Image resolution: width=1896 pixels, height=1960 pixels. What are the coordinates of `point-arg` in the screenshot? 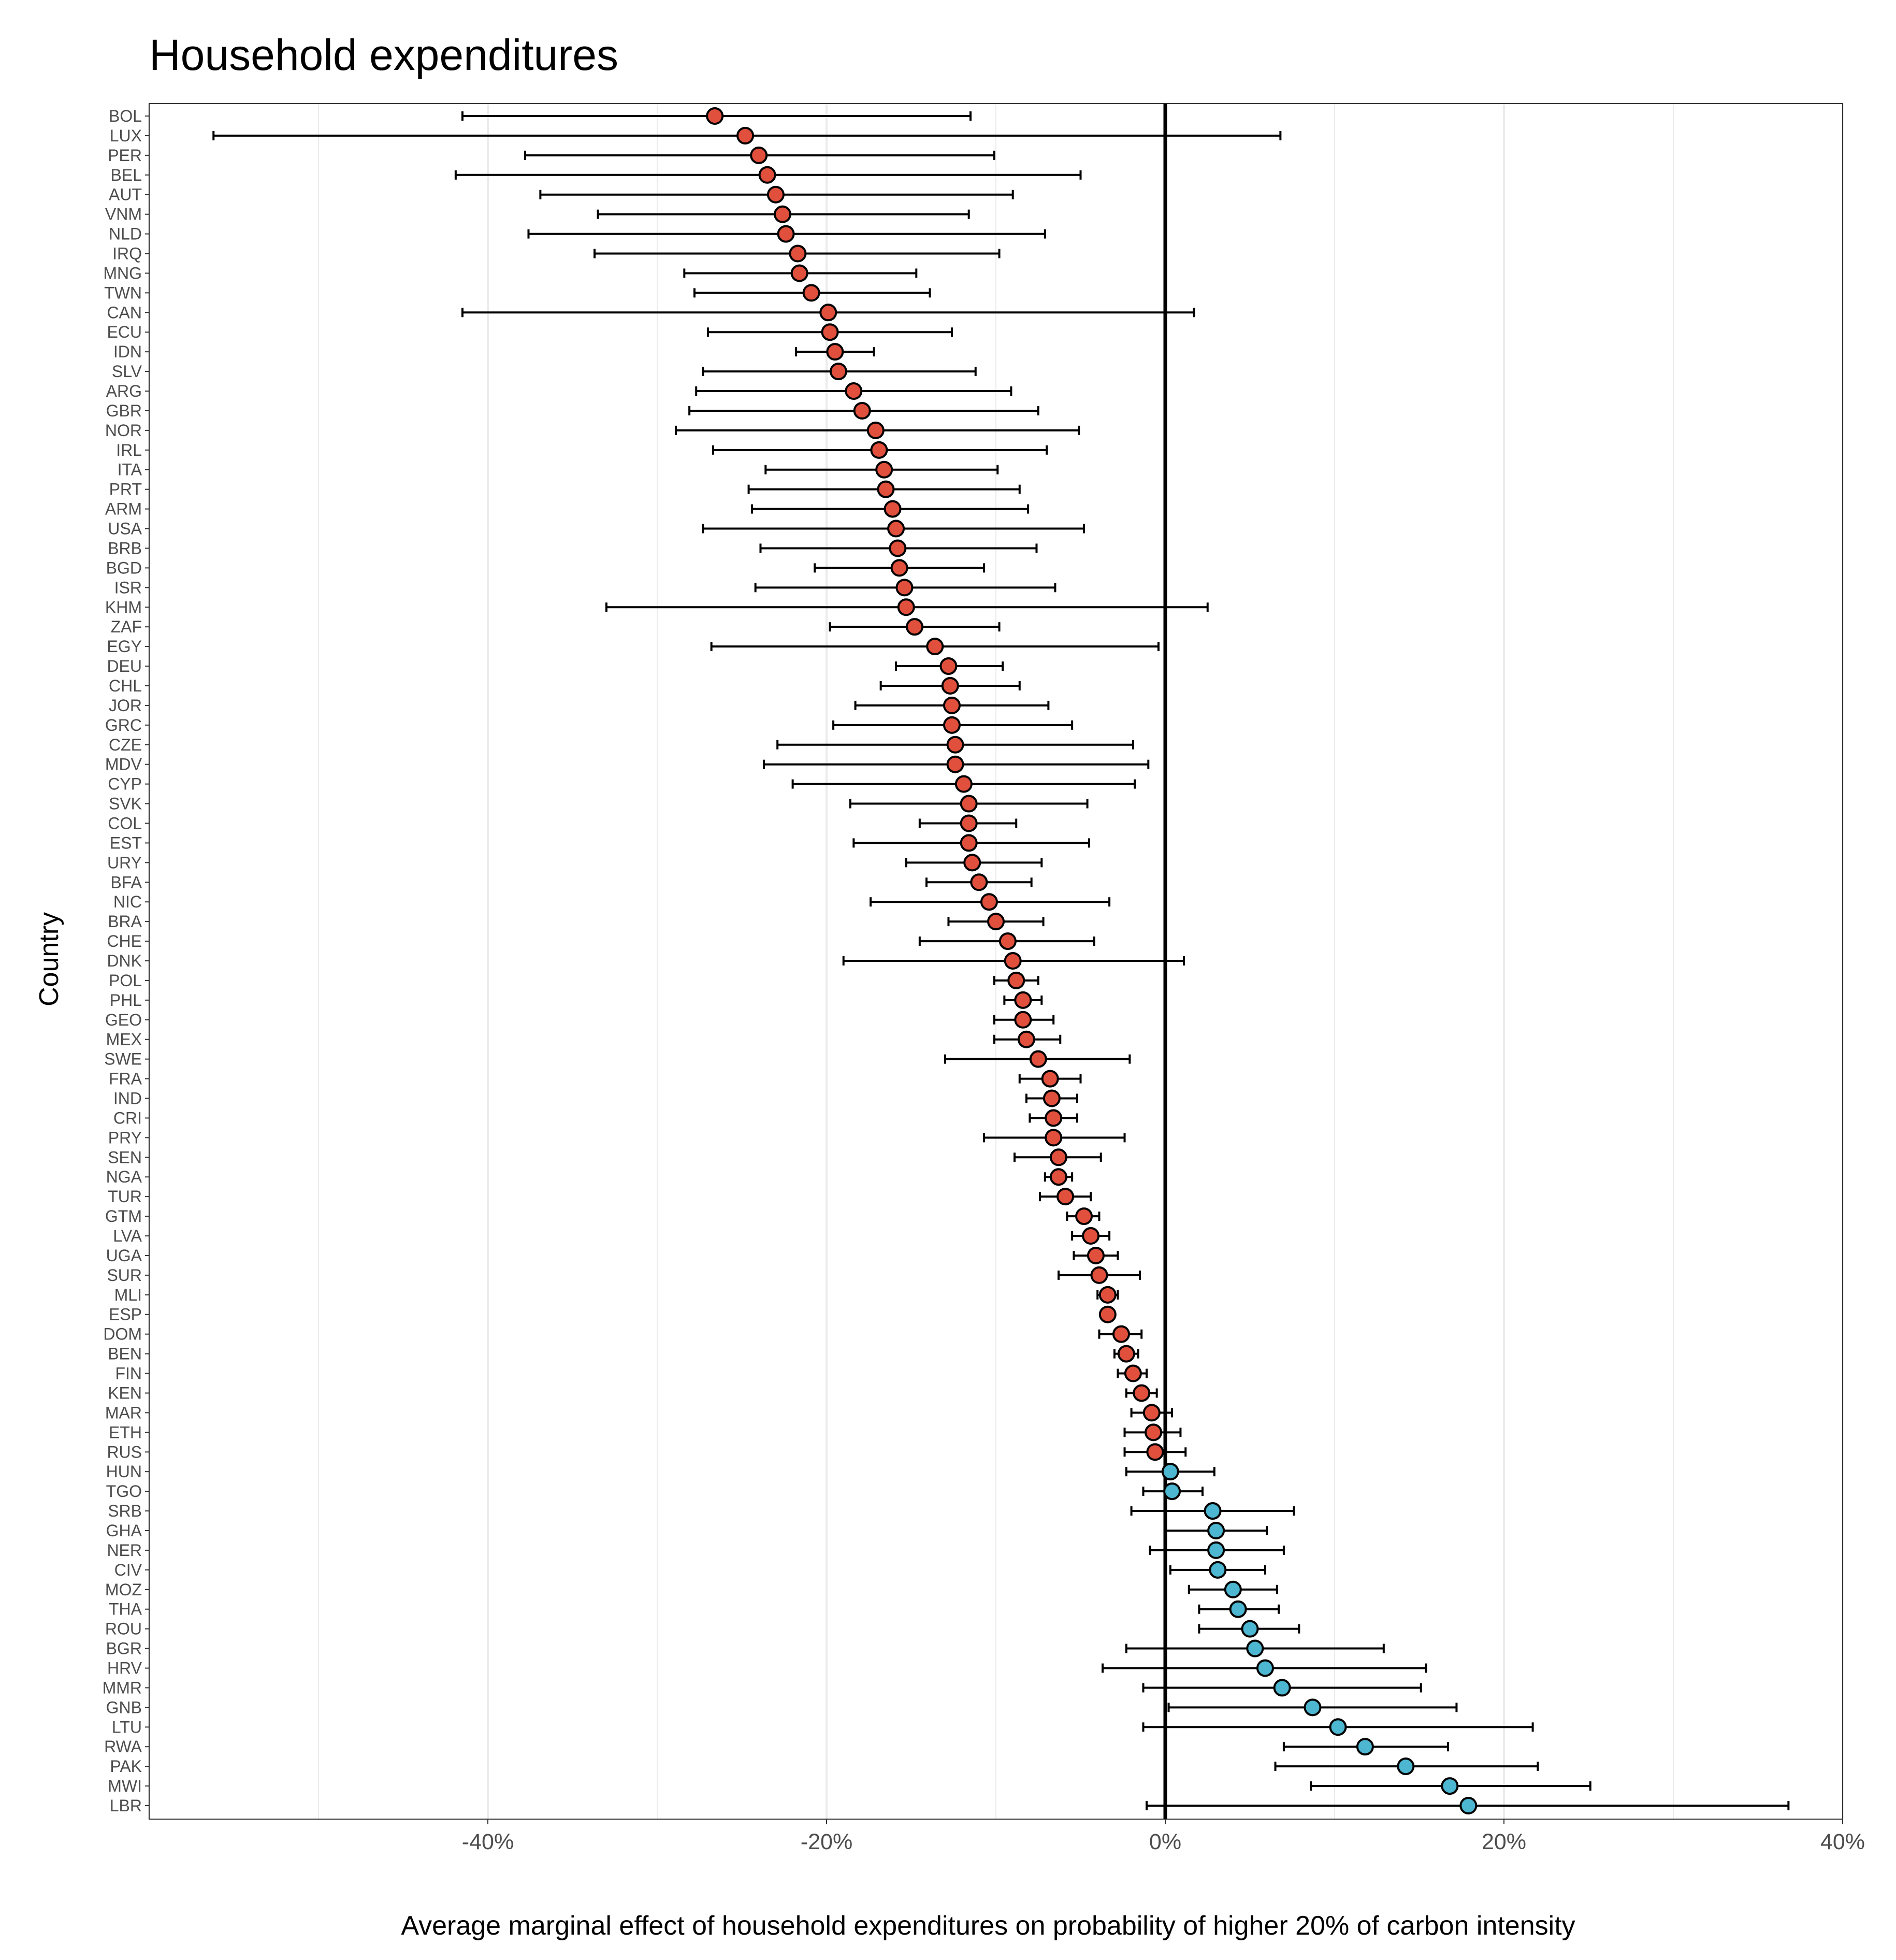 It's located at (854, 391).